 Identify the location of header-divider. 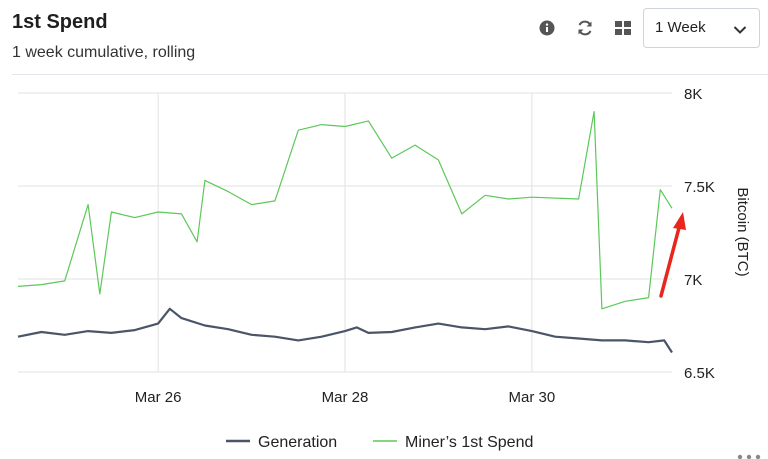
(390, 74).